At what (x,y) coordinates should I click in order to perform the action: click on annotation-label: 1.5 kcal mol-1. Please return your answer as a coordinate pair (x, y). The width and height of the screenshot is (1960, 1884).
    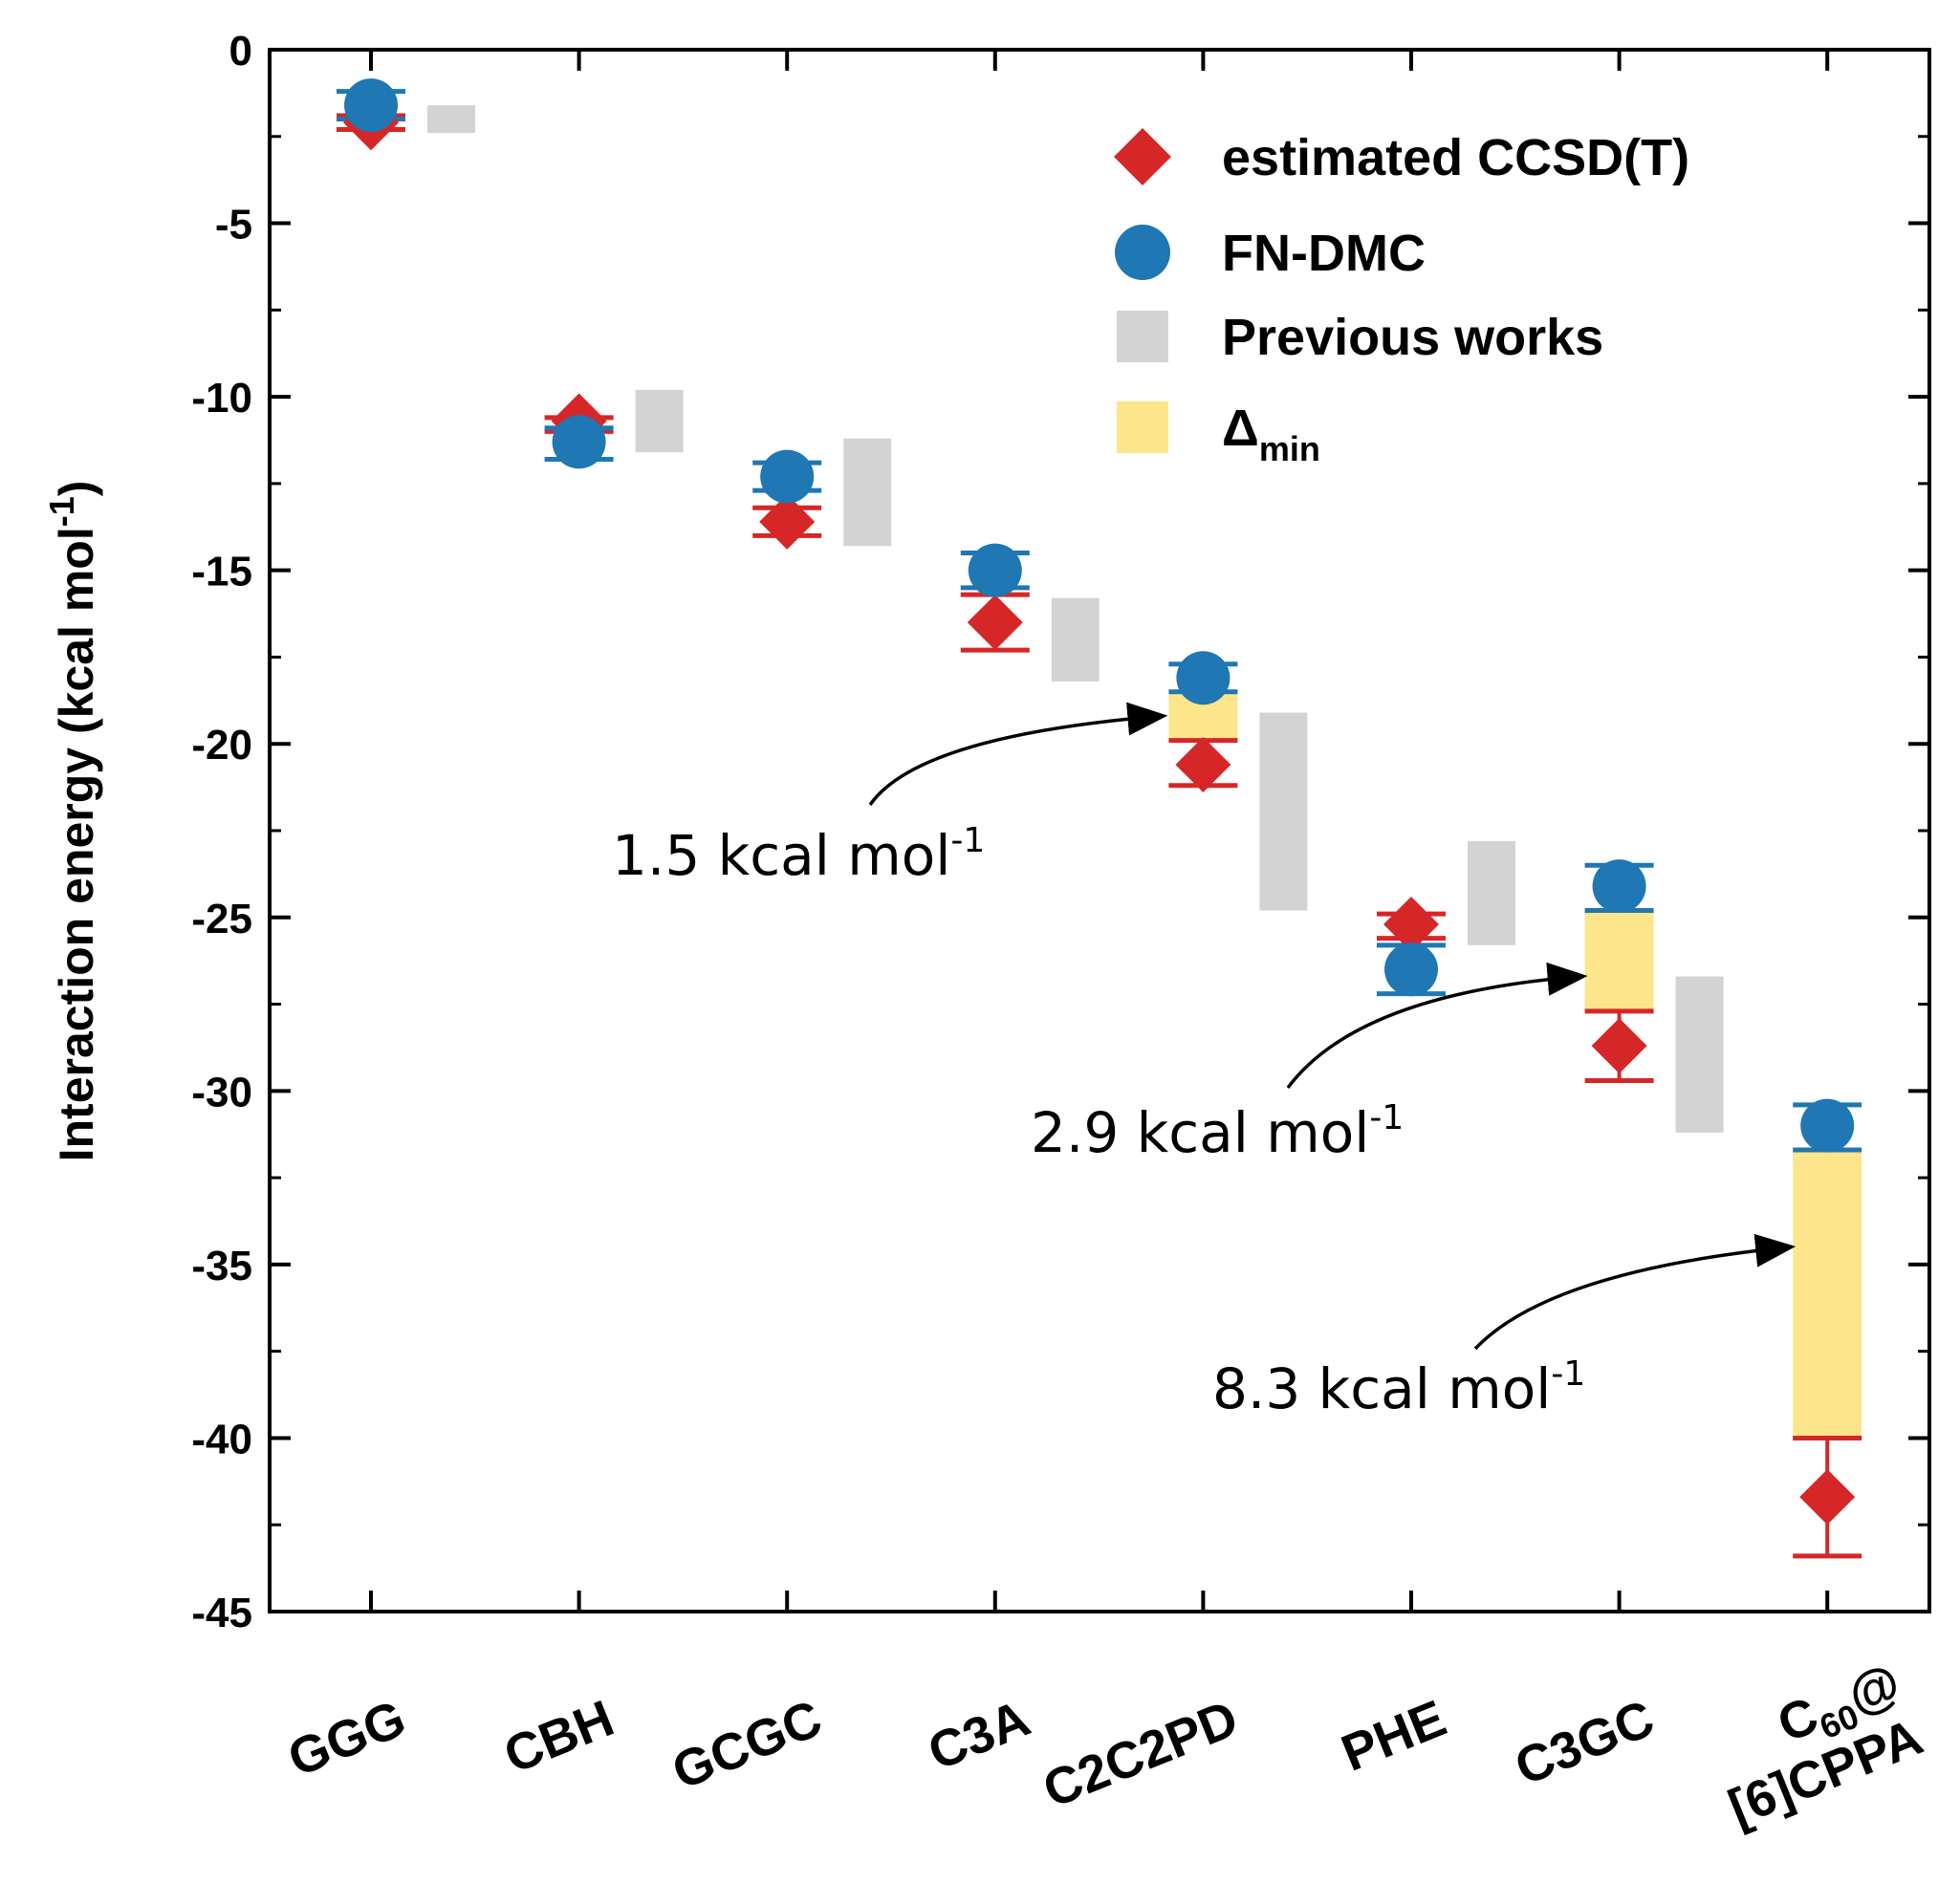
    Looking at the image, I should click on (798, 854).